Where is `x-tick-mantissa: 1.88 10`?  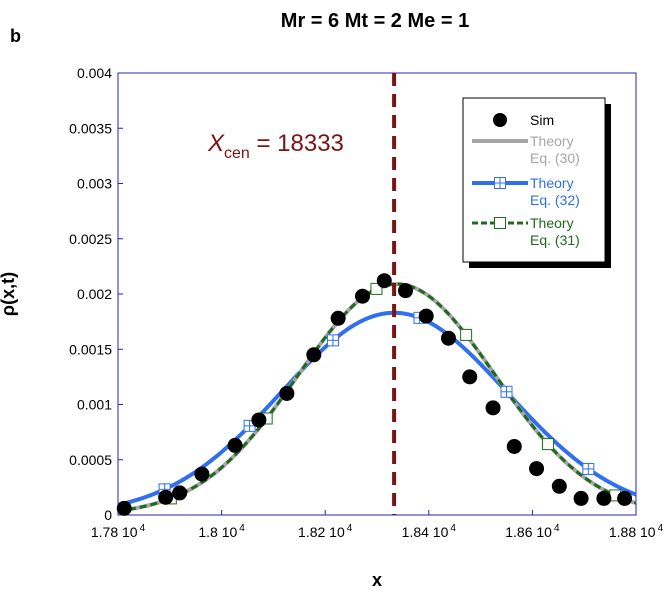 x-tick-mantissa: 1.88 10 is located at coordinates (632, 532).